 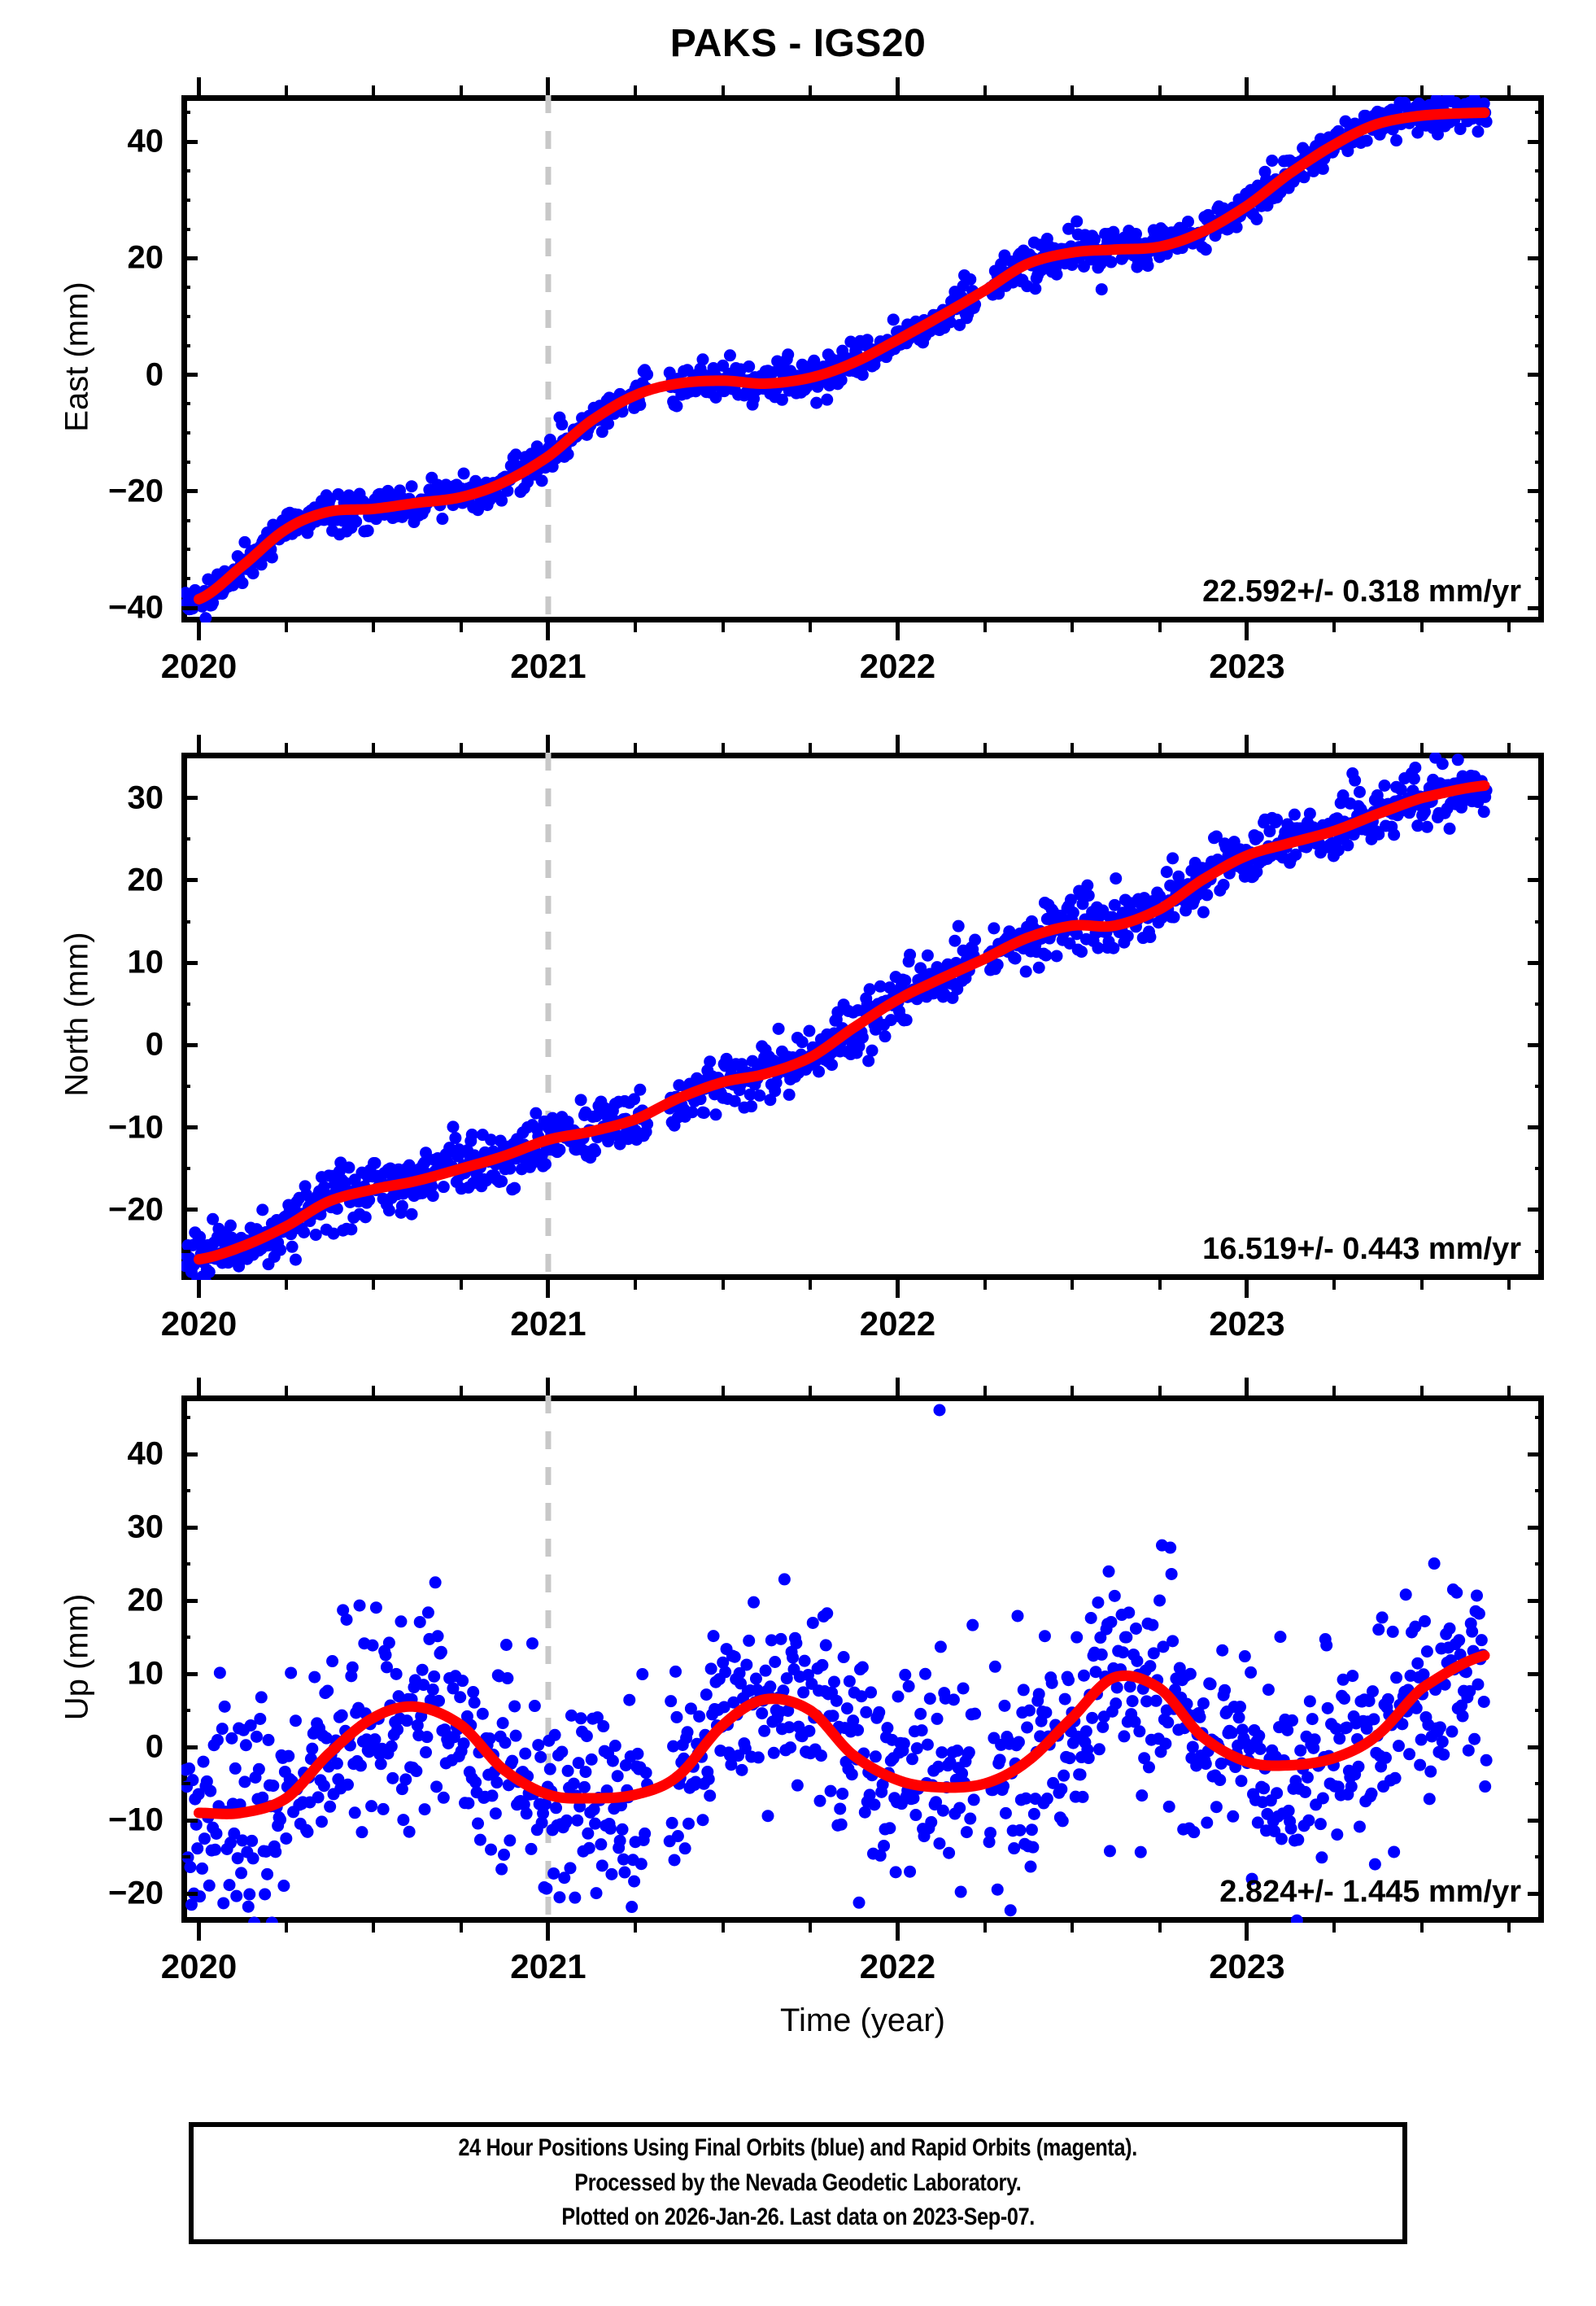 I want to click on y-tick-label-up-0: 40, so click(x=145, y=1453).